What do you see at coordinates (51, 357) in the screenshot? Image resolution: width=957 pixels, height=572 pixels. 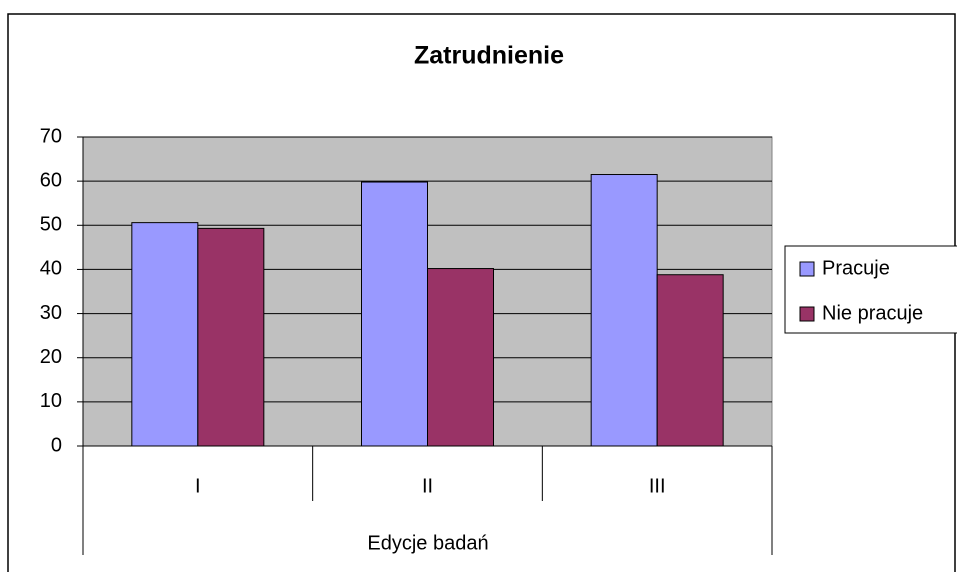 I see `y-tick-label: 20` at bounding box center [51, 357].